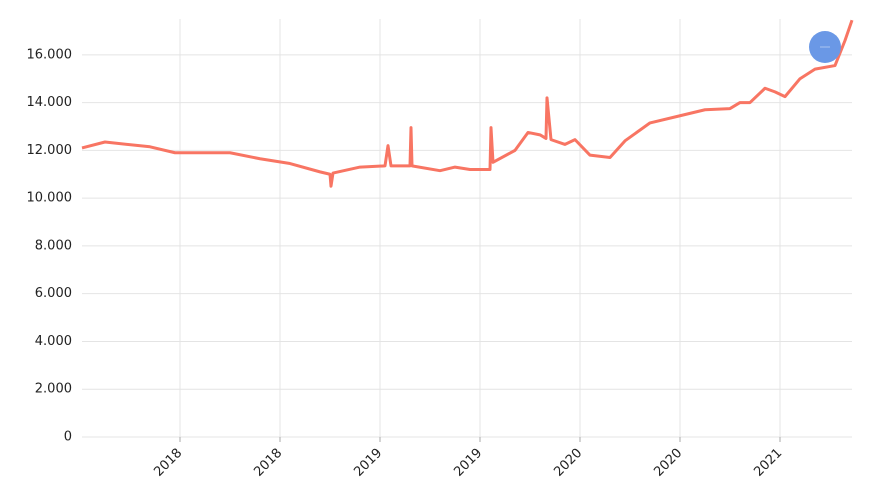 The height and width of the screenshot is (500, 873). Describe the element at coordinates (50, 198) in the screenshot. I see `y-tick-label: 10.000` at that location.